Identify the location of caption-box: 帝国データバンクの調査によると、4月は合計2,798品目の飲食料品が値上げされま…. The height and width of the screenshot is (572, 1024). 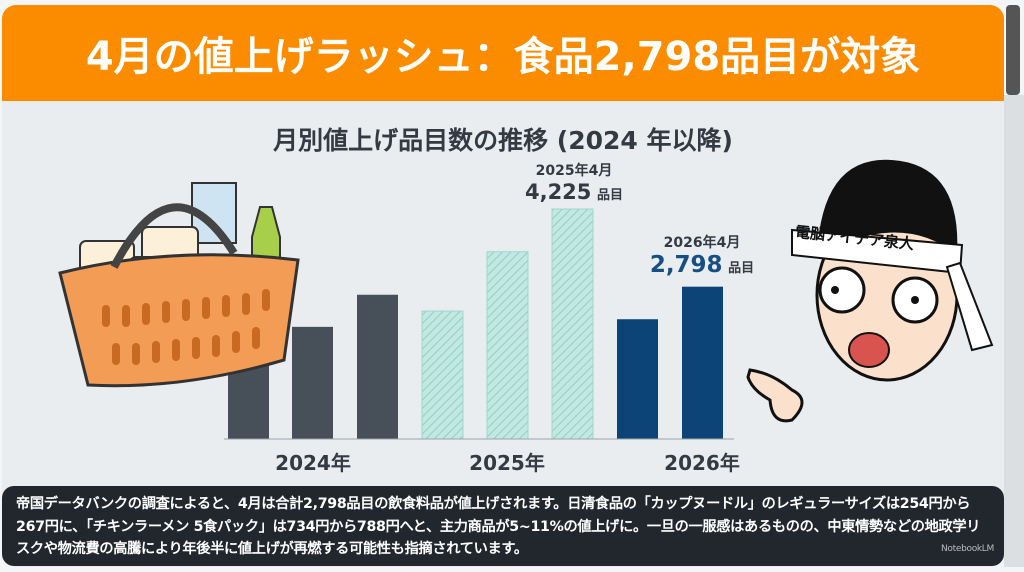
(503, 526).